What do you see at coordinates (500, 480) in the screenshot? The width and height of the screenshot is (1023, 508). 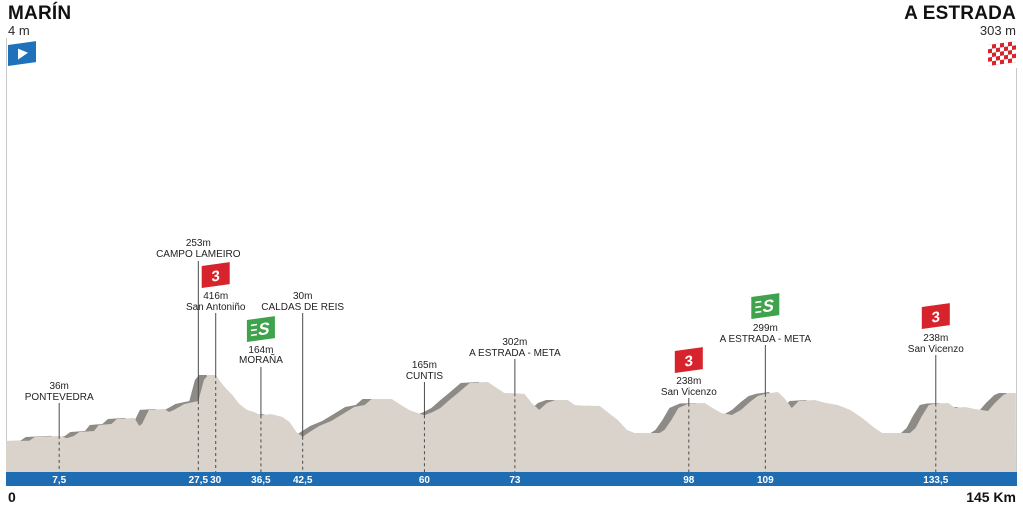 I see `km-ticks-layer: 7,5 27,5 30 36,5 42,5 60 73 98 109 133,5` at bounding box center [500, 480].